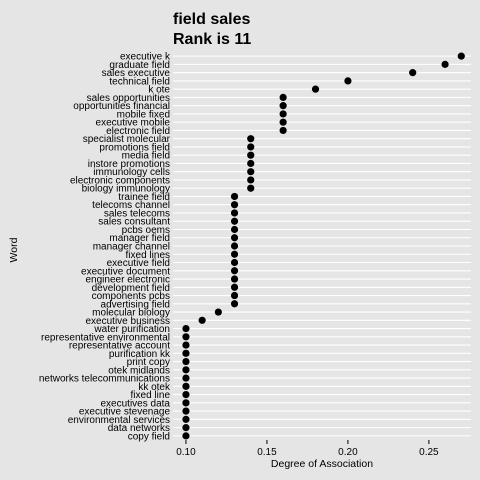 The width and height of the screenshot is (480, 480). Describe the element at coordinates (139, 65) in the screenshot. I see `y-tick-label: graduate field` at that location.